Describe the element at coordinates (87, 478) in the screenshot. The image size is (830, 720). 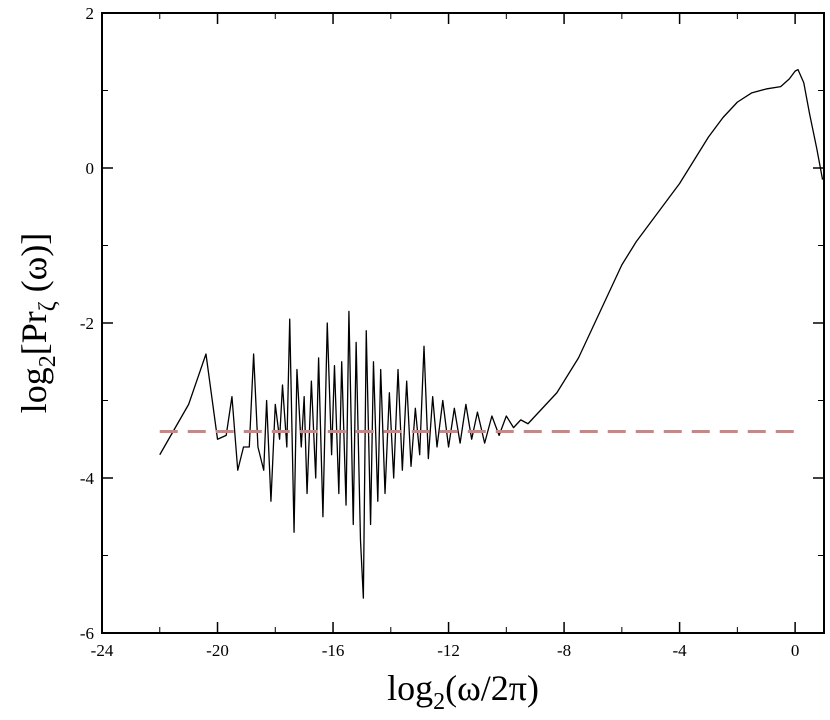
I see `y-tick-label: -4` at that location.